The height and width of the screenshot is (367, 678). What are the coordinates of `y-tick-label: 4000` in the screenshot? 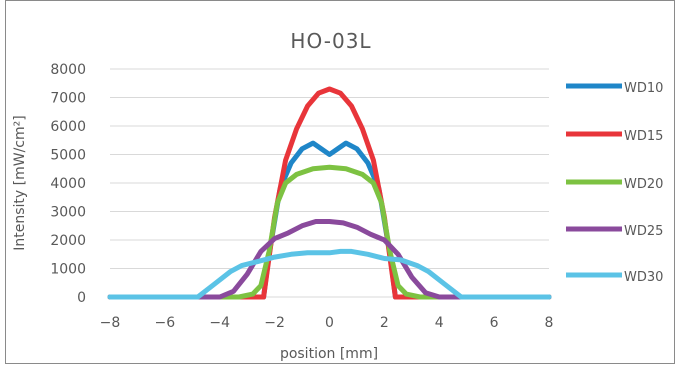 It's located at (68, 184).